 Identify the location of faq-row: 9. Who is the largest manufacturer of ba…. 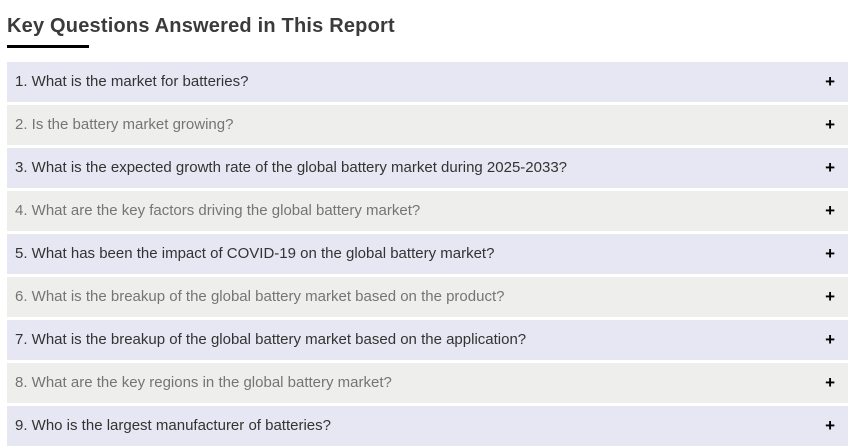
(427, 426).